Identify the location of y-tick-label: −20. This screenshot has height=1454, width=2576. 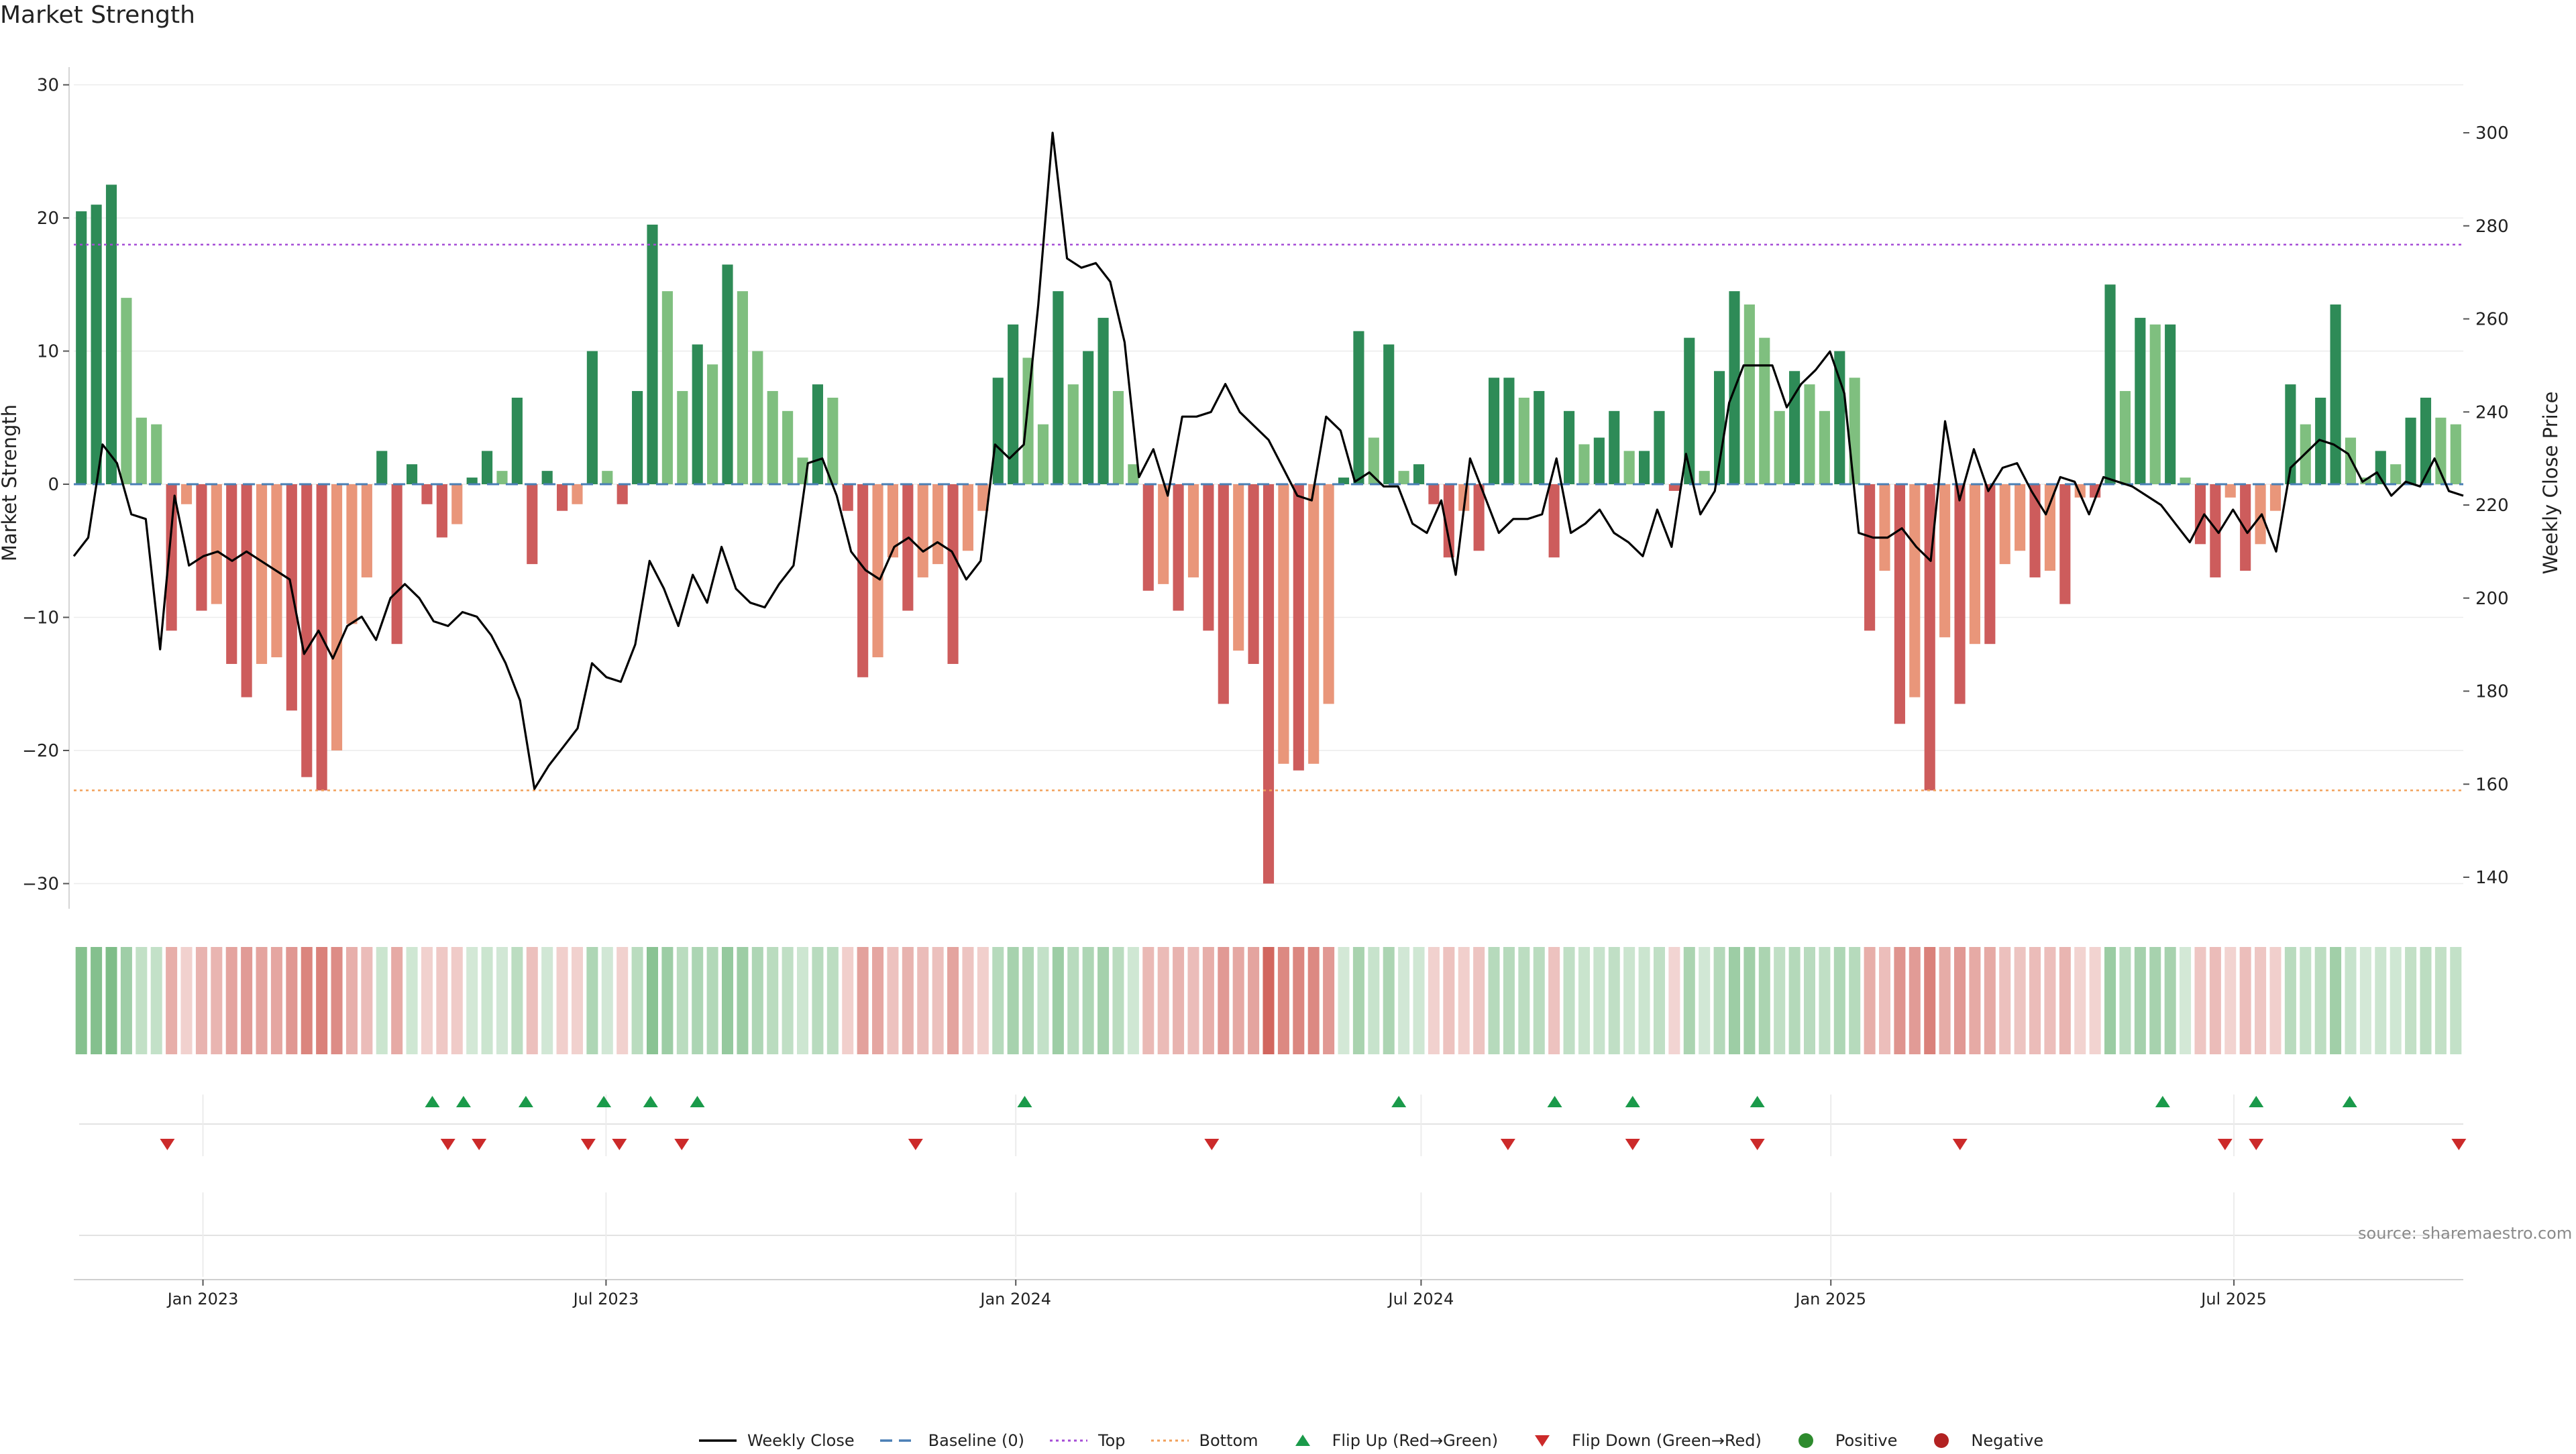
(40, 751).